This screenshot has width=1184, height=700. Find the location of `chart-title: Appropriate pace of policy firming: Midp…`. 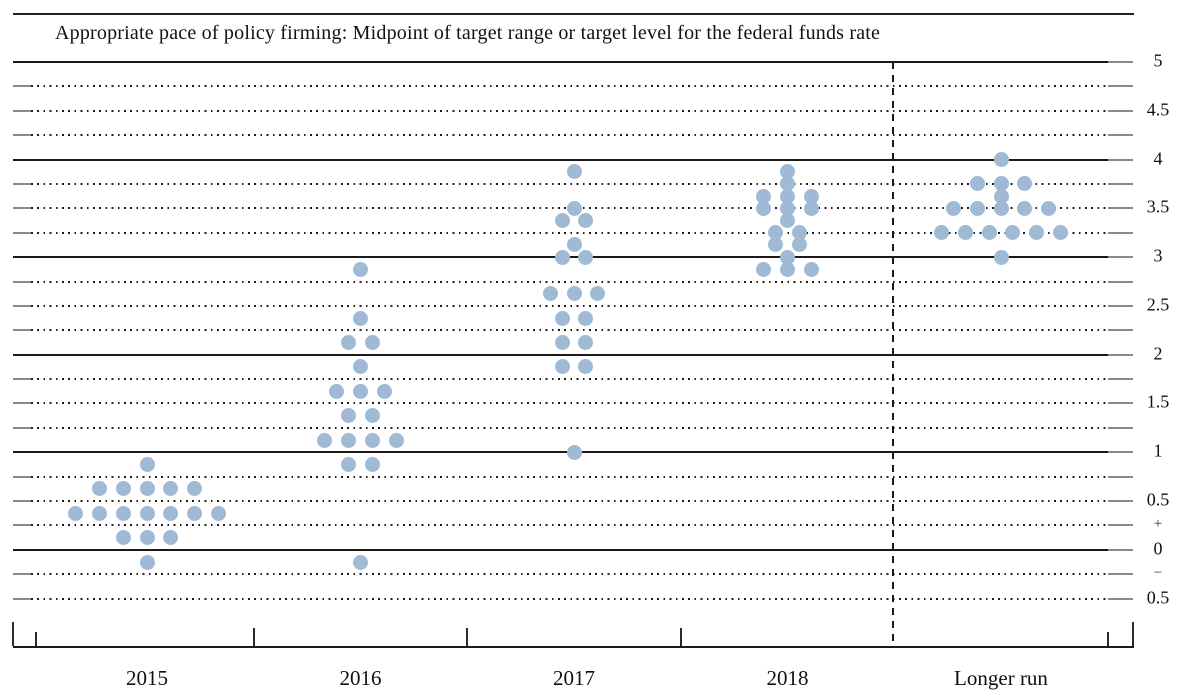

chart-title: Appropriate pace of policy firming: Midp… is located at coordinates (468, 33).